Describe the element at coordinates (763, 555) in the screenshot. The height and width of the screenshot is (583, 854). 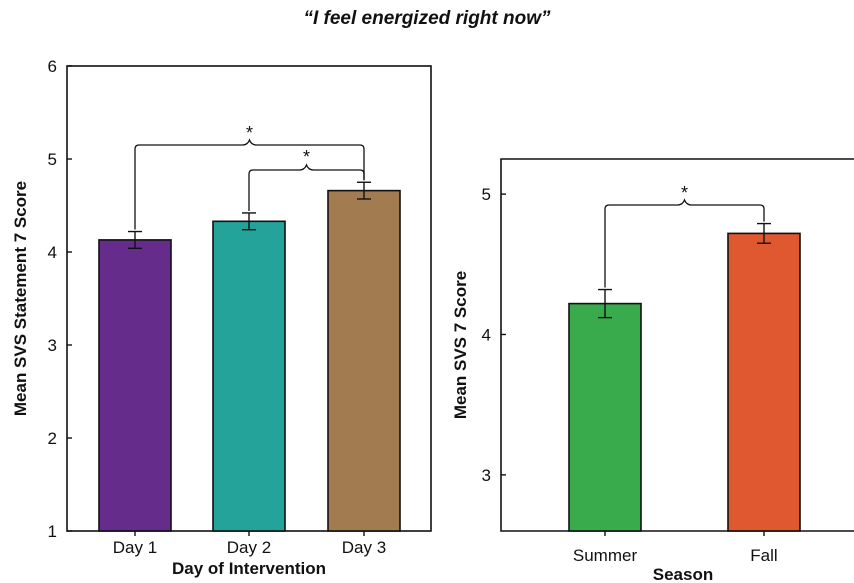
I see `x-tick-label: Fall` at that location.